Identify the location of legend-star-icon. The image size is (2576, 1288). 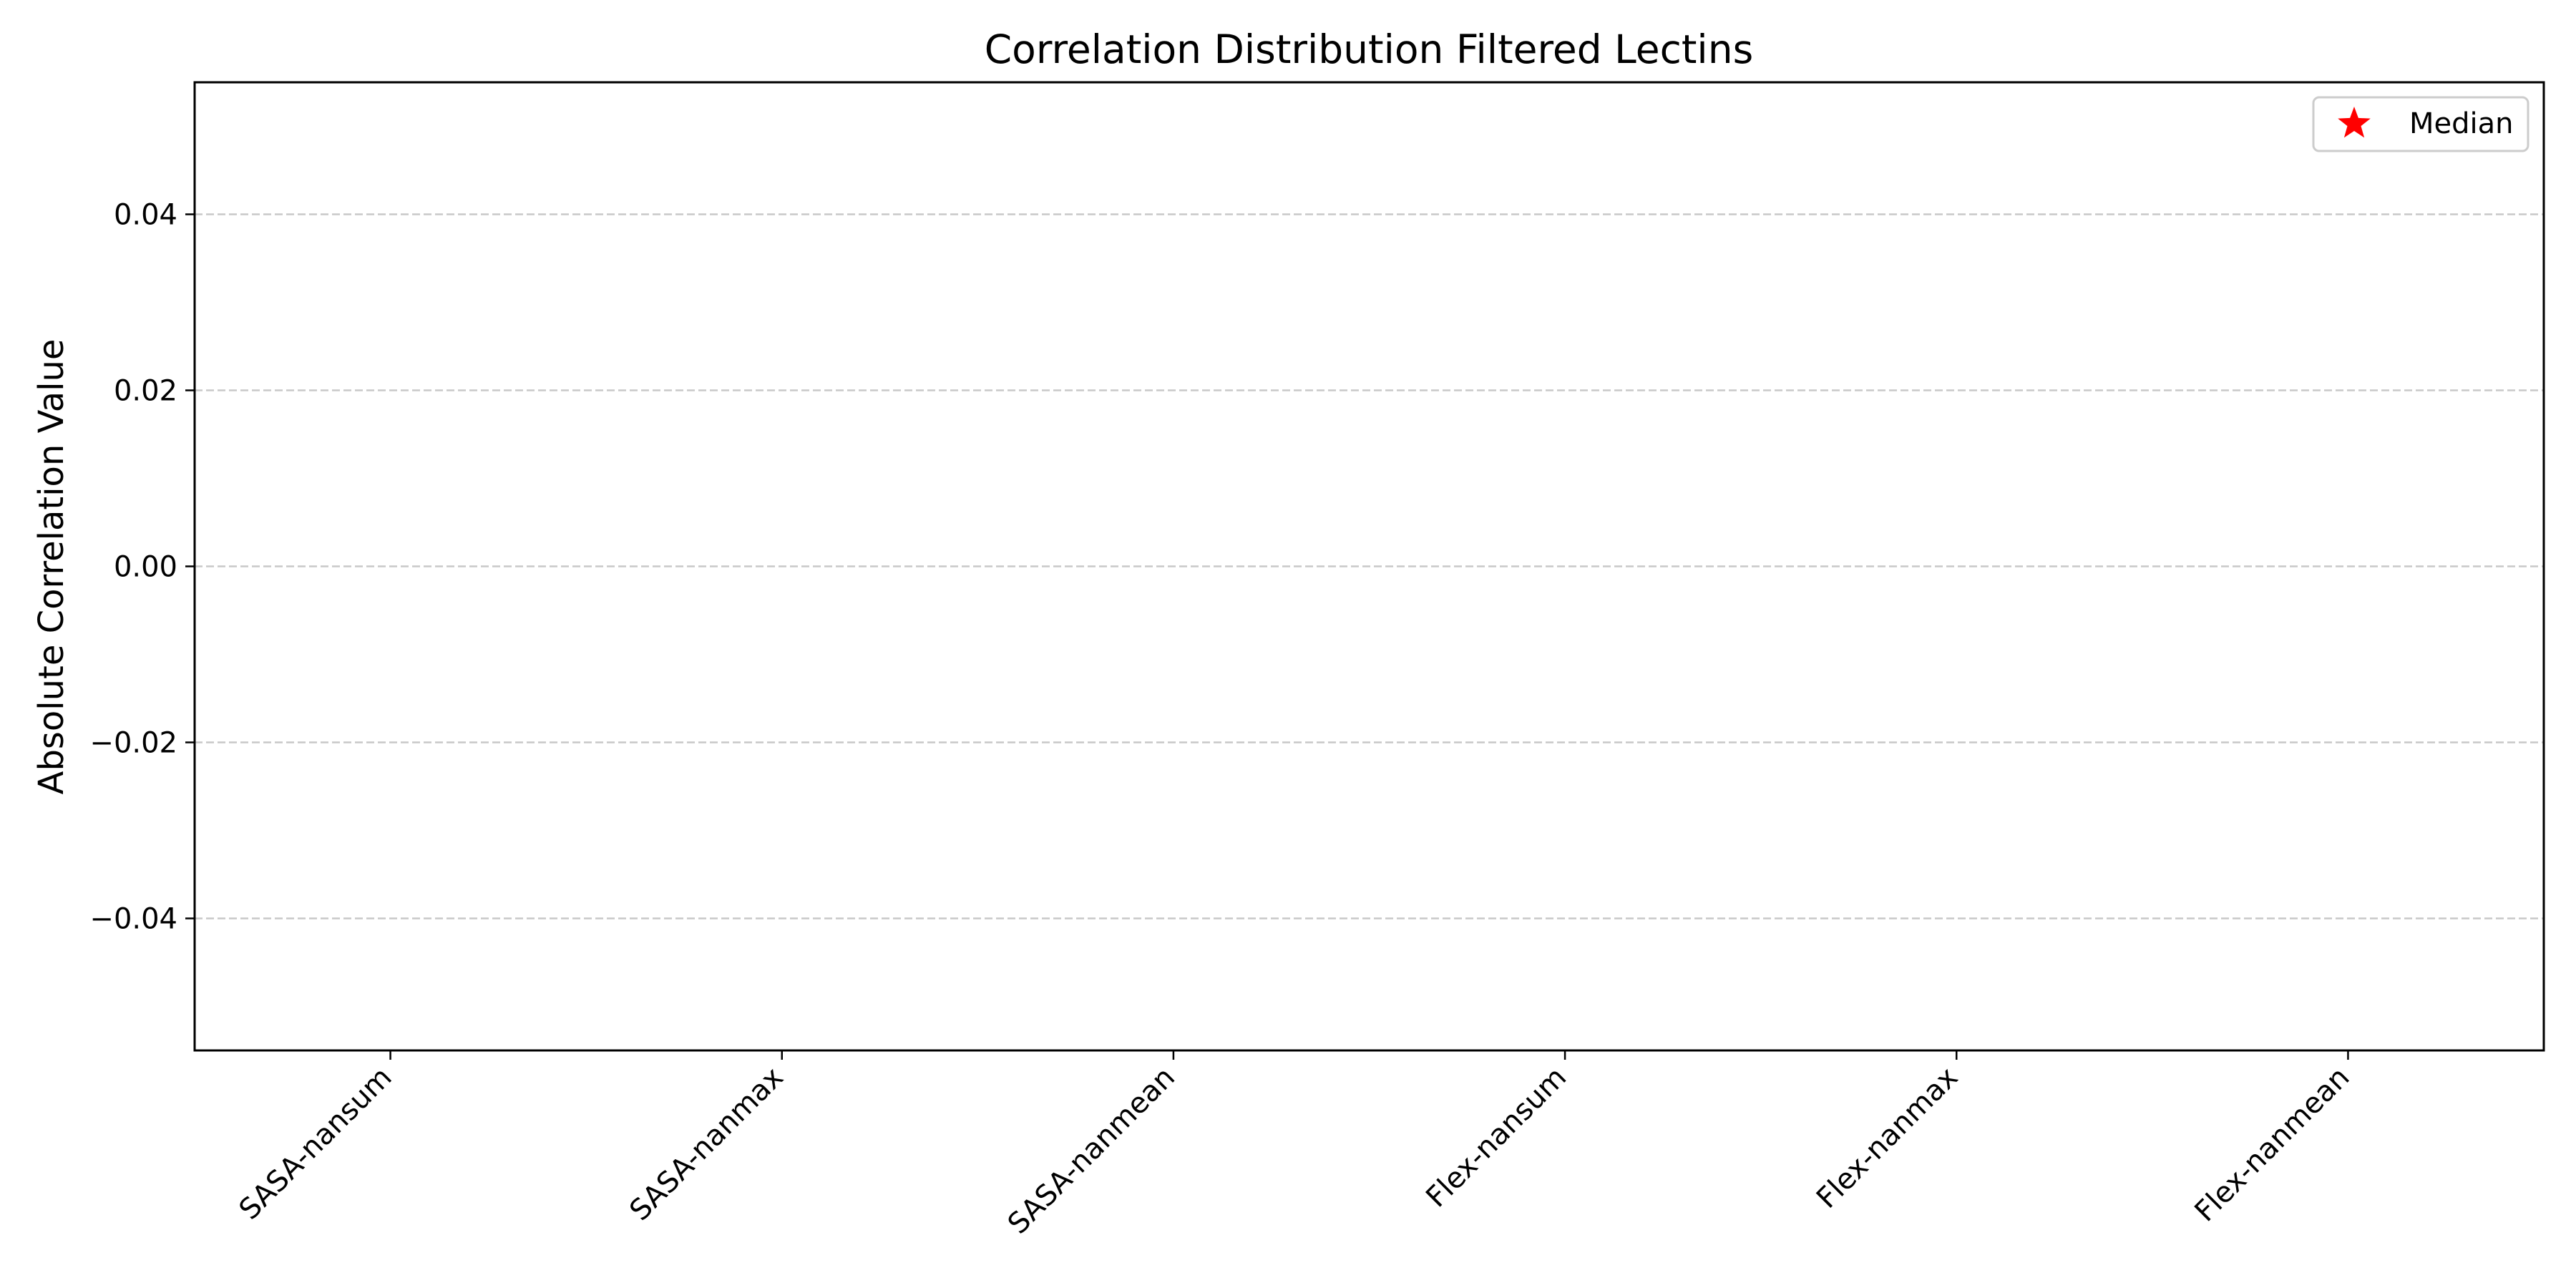
(2354, 122).